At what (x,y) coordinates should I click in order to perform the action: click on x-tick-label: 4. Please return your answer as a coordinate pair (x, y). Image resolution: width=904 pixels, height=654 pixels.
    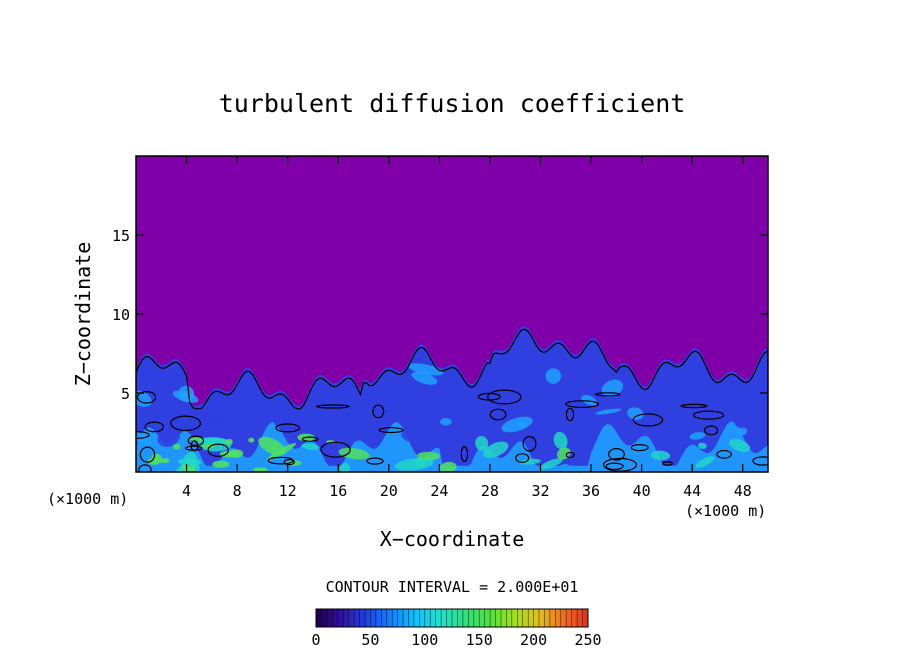
    Looking at the image, I should click on (186, 491).